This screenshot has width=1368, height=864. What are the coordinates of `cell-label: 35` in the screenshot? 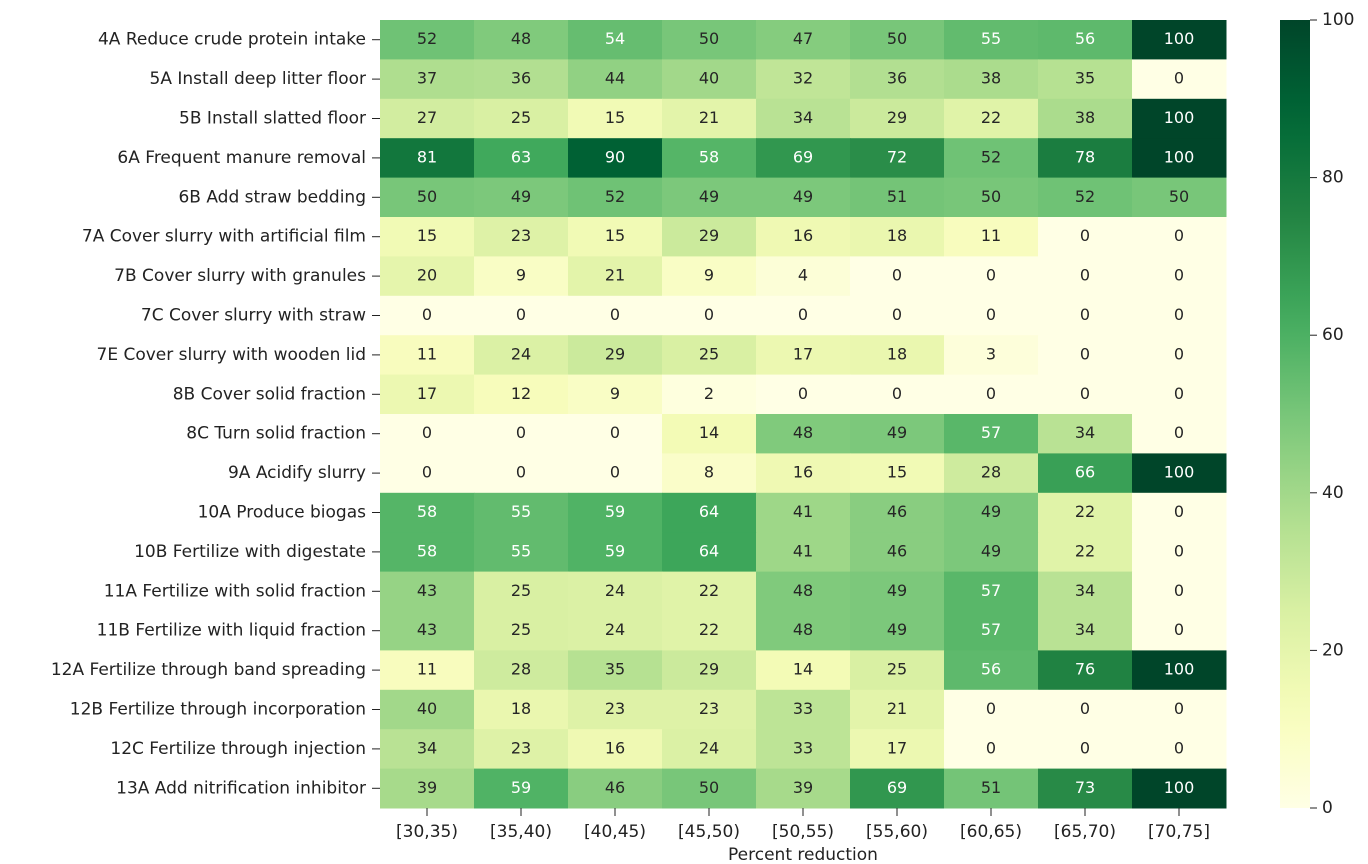 It's located at (615, 669).